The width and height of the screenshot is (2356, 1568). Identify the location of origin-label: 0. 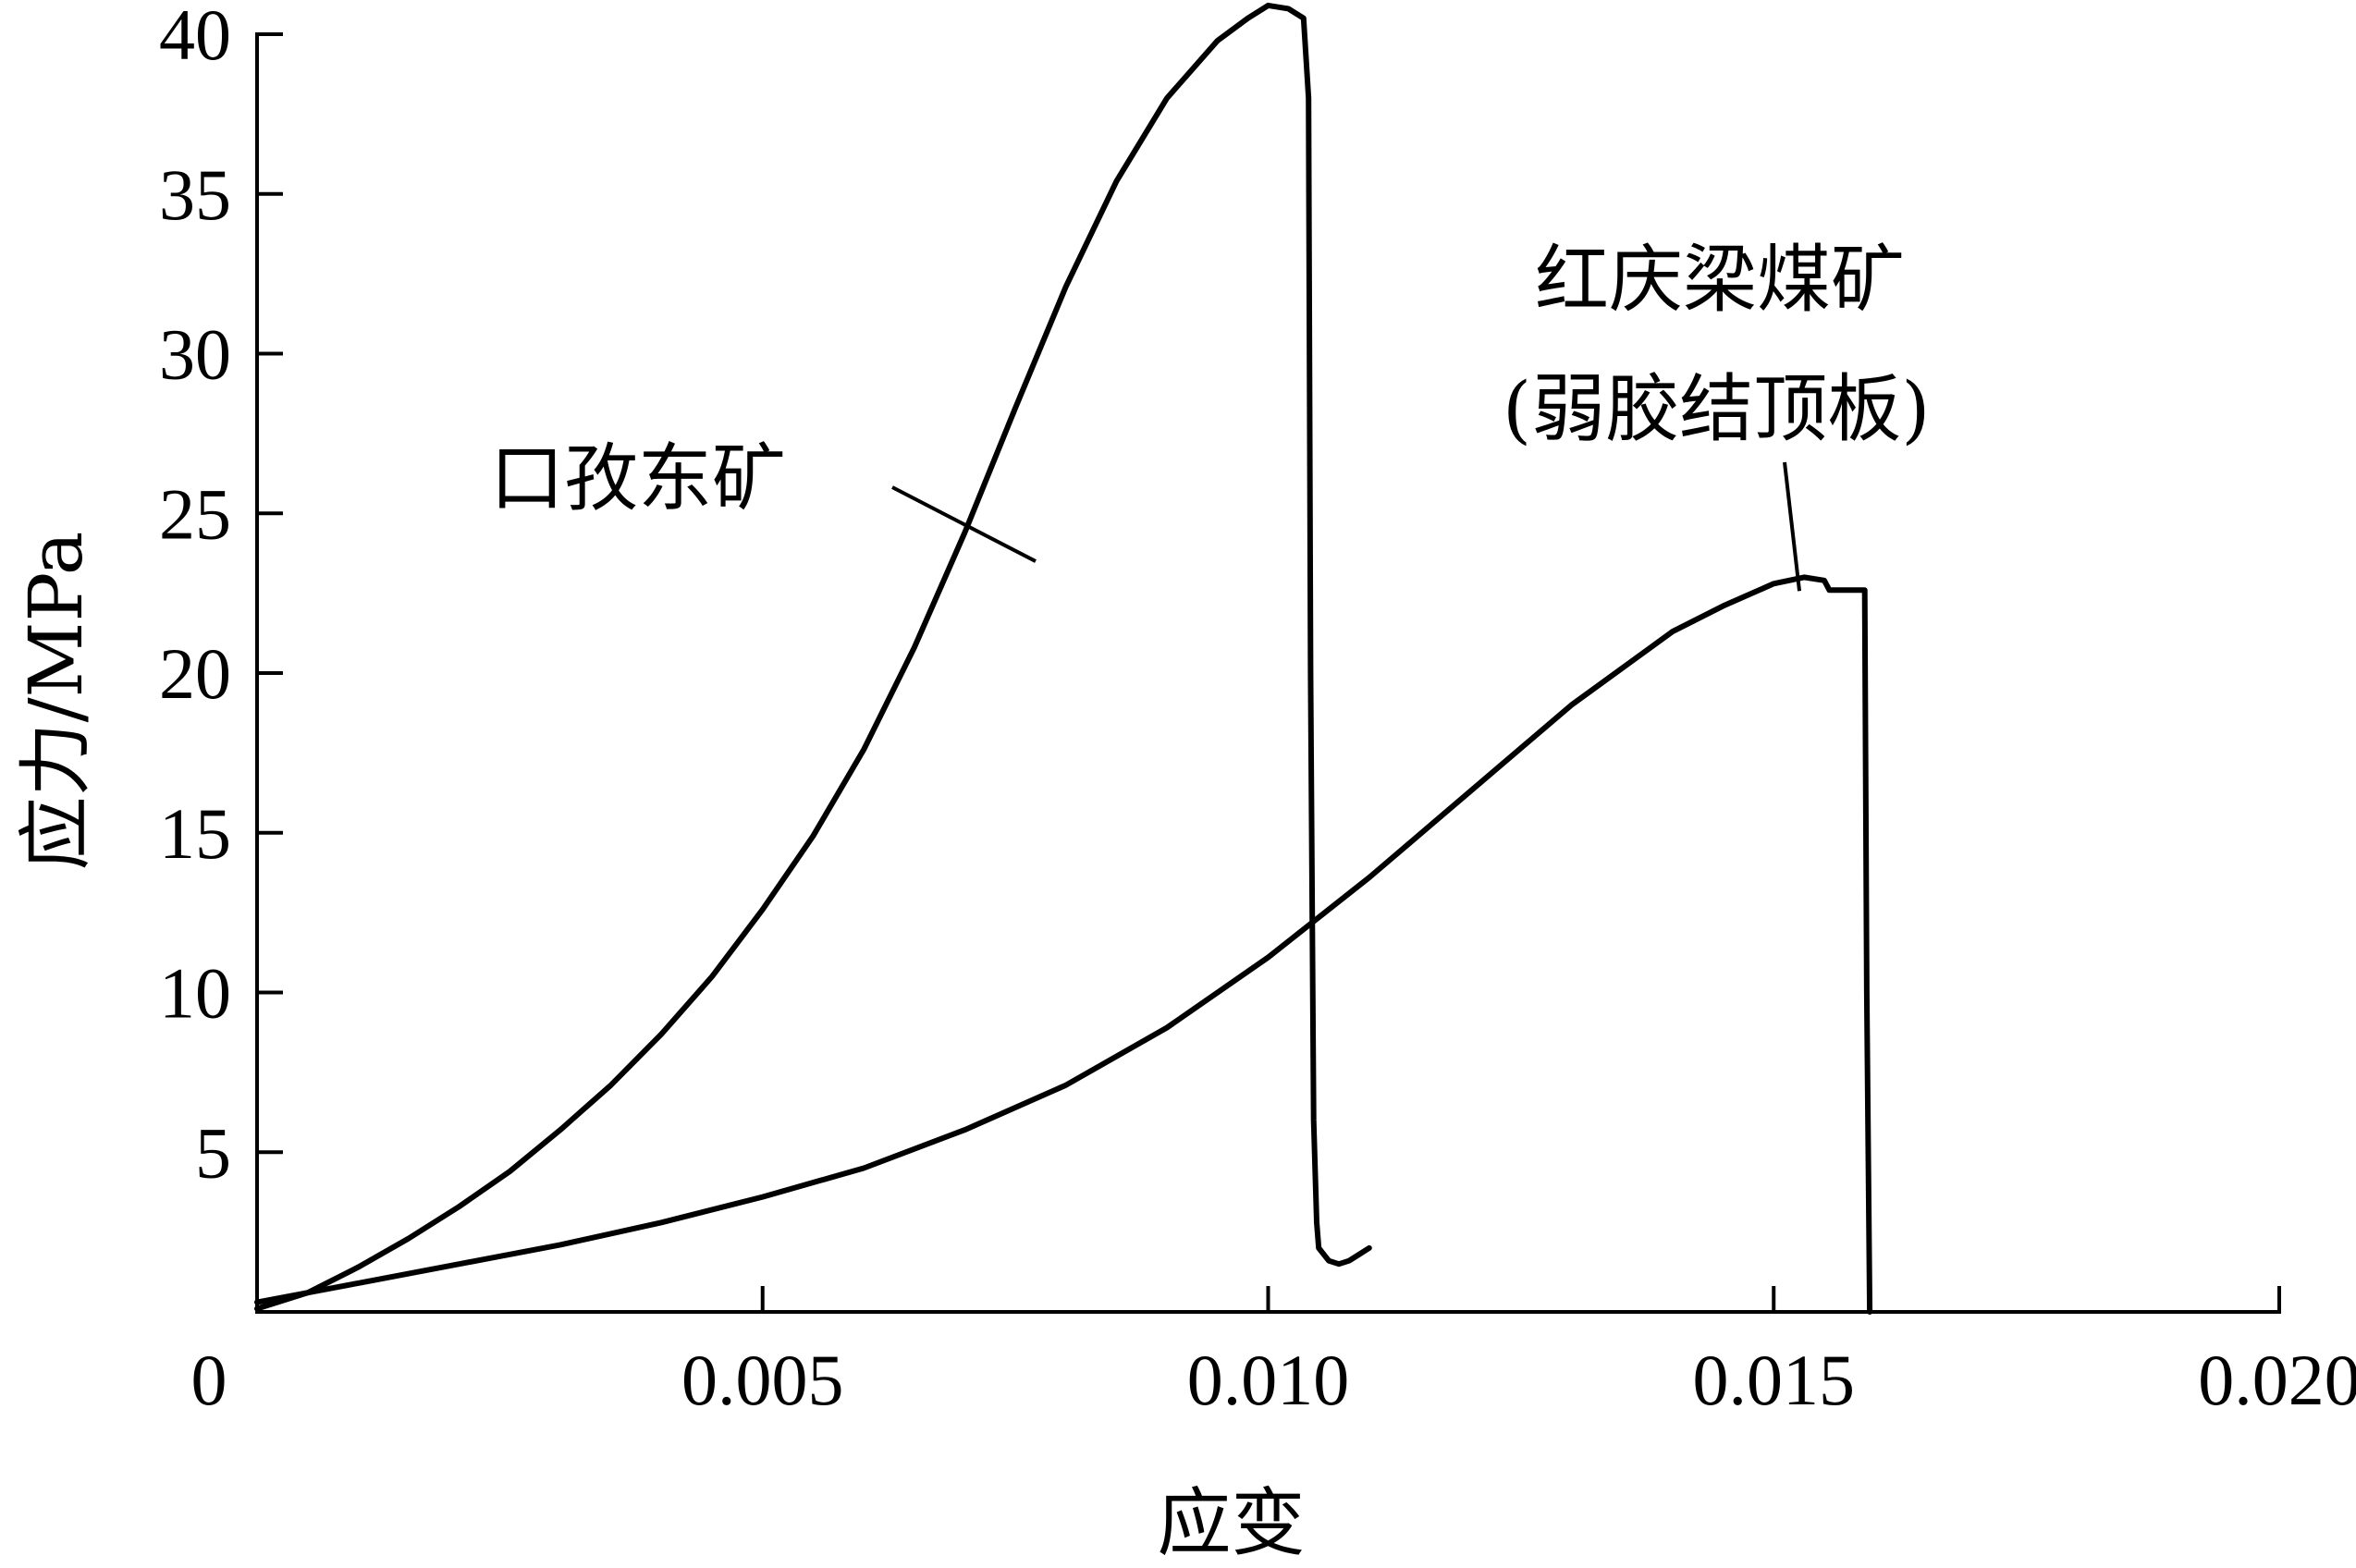
(209, 1380).